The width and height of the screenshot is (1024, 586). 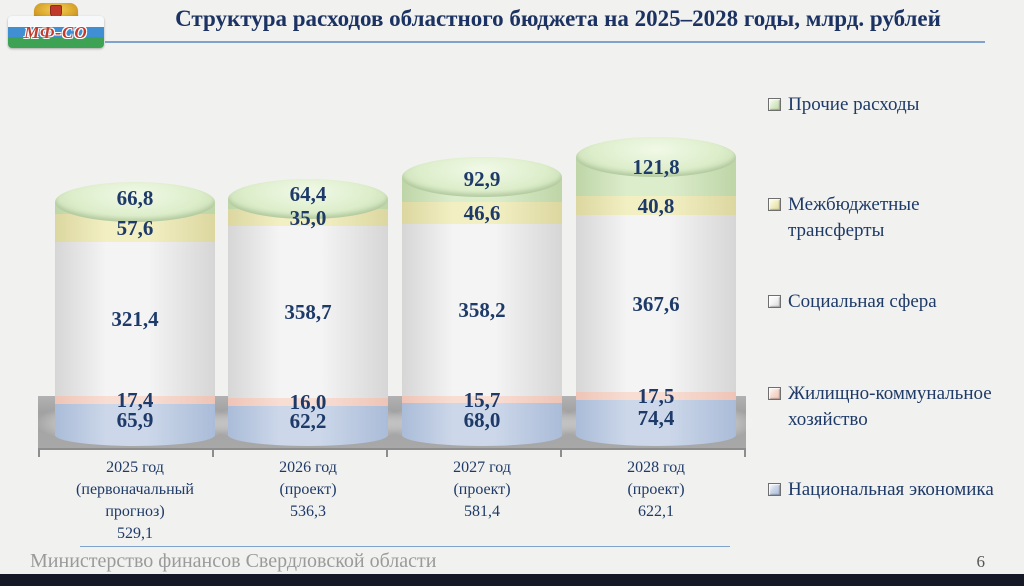 I want to click on legend-item-housing-utilities: Жилищно-коммунальное хозяйство, so click(x=892, y=406).